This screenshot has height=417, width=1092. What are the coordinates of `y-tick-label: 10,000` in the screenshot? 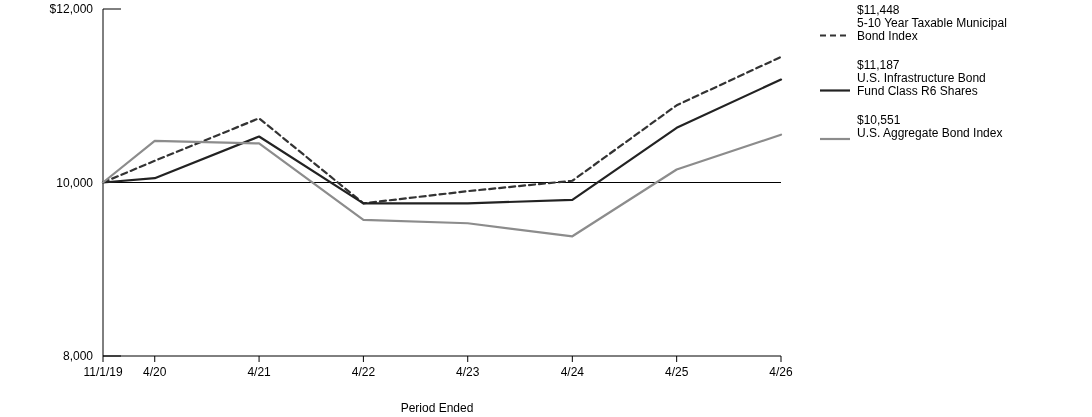 It's located at (75, 182).